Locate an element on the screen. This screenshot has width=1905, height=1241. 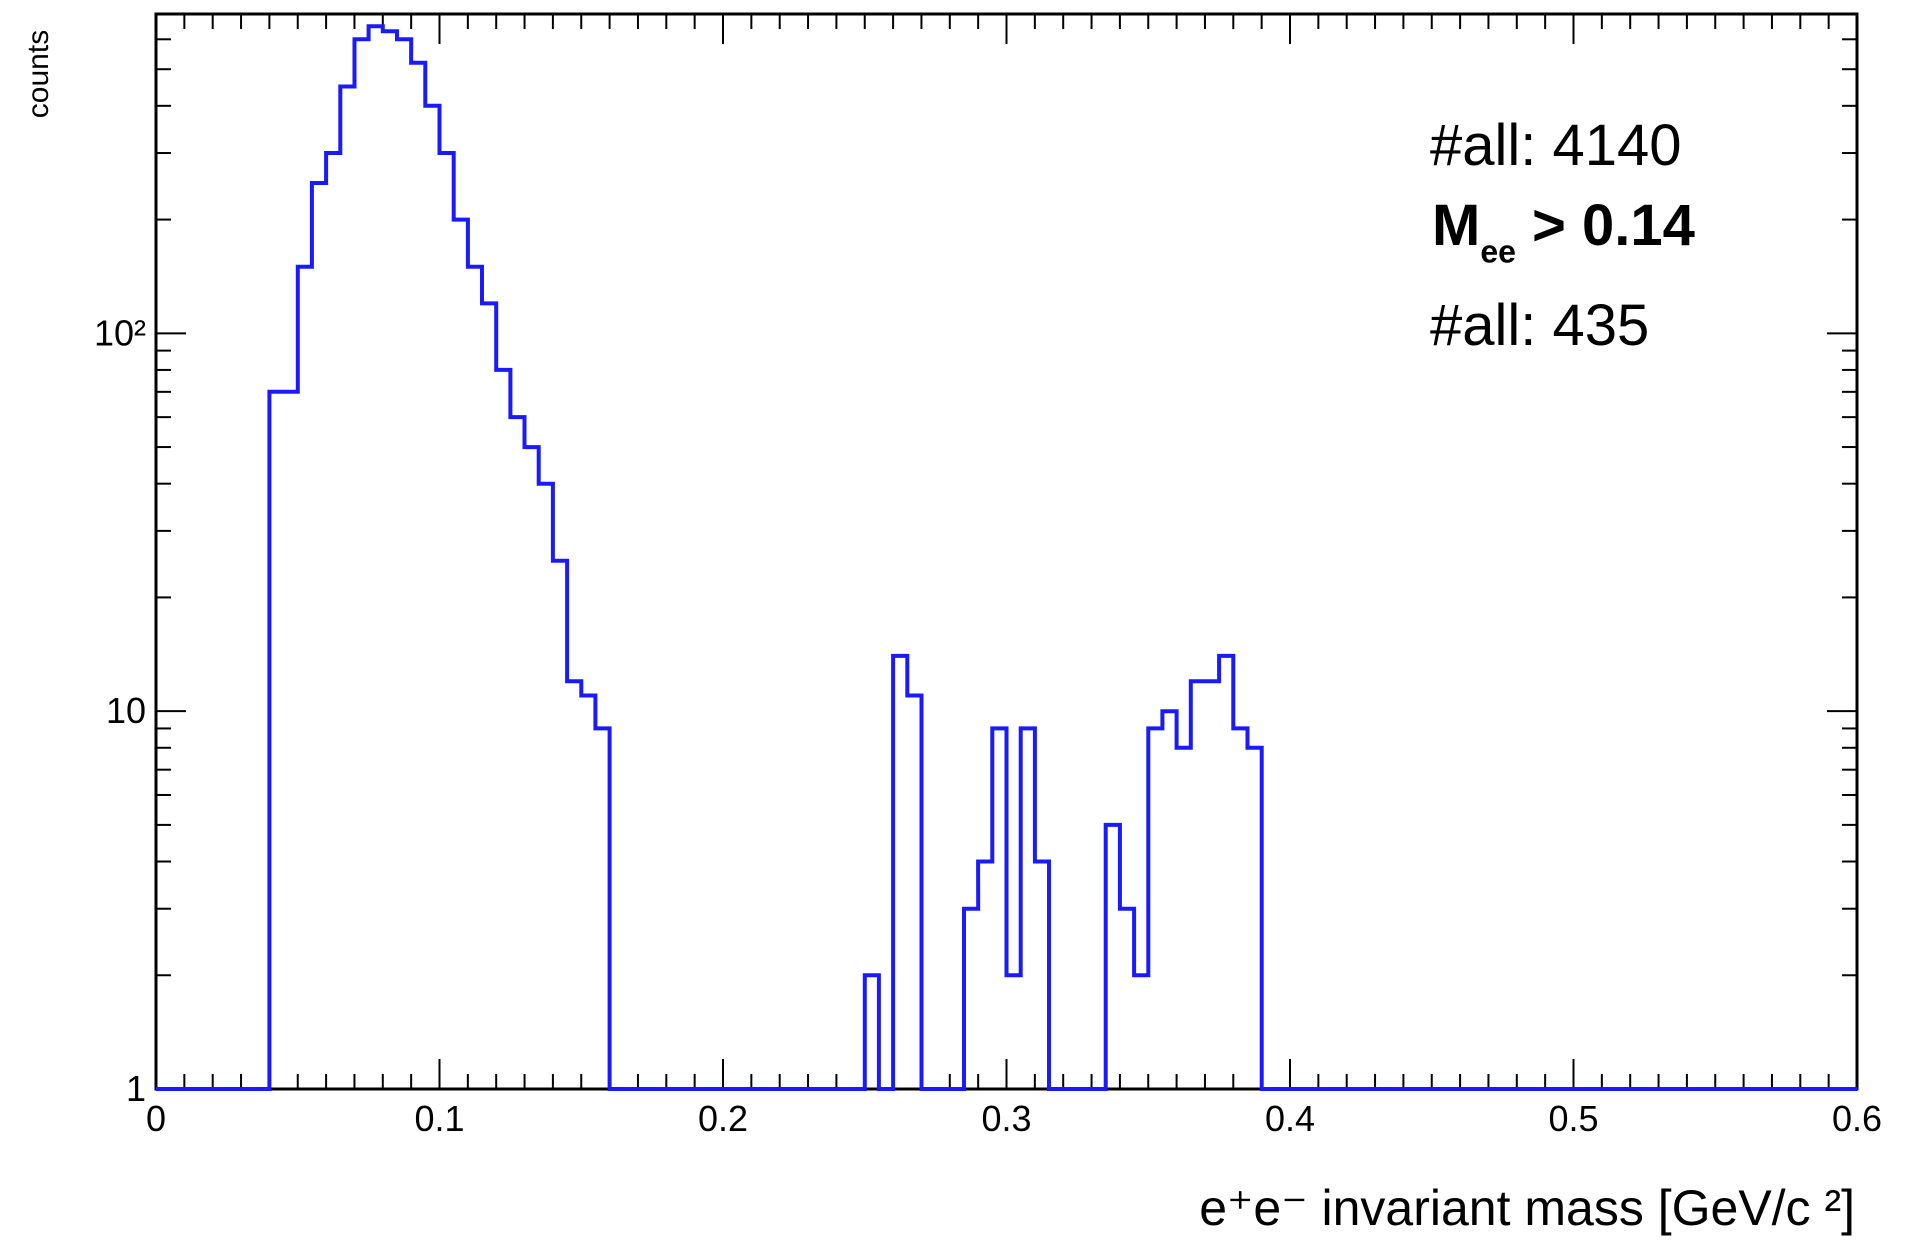
x-tick-label: 0 is located at coordinates (156, 1118).